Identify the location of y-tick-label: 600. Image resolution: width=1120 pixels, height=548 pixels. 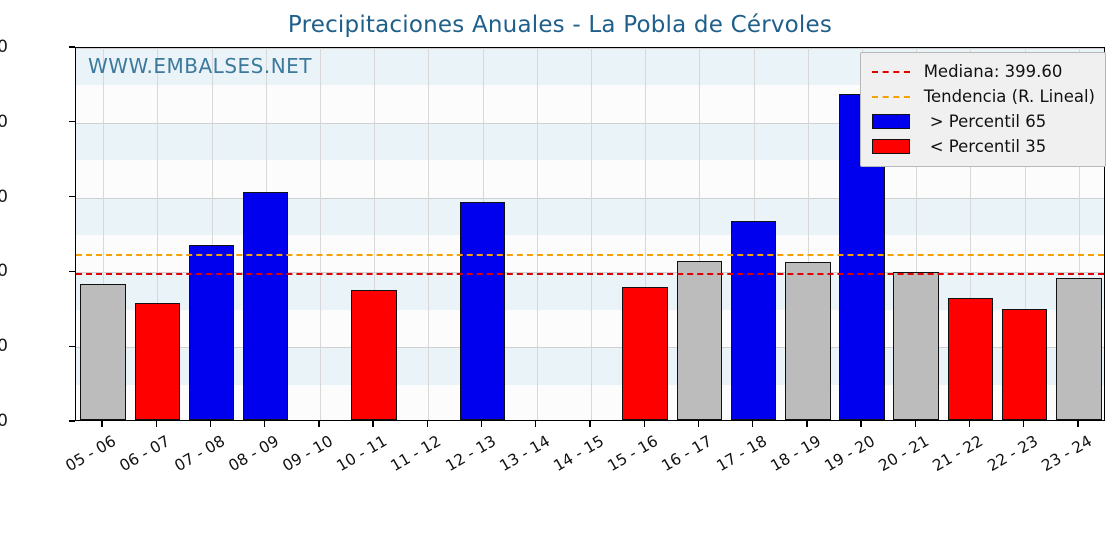
(4, 196).